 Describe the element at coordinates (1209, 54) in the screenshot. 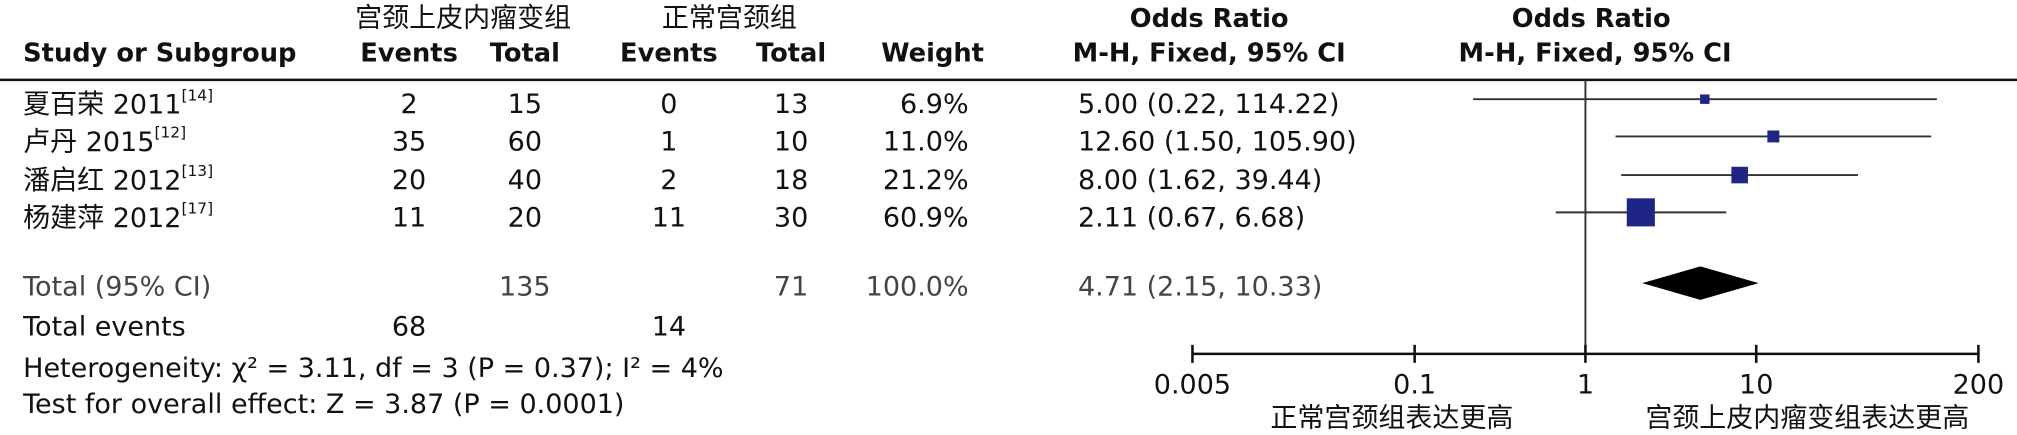

I see `method-header: M-H, Fixed, 95% CI` at that location.